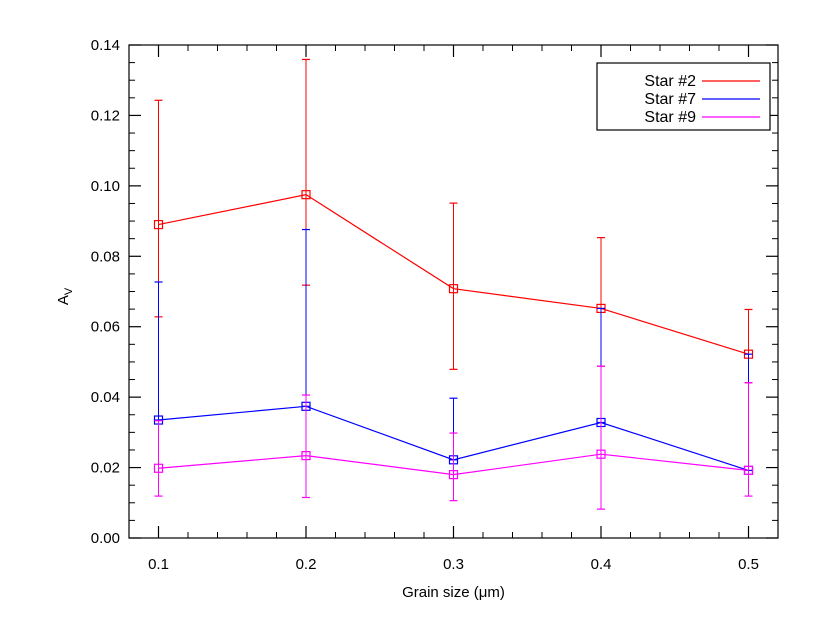 This screenshot has width=830, height=623. I want to click on y-tick-label: 0.06, so click(105, 327).